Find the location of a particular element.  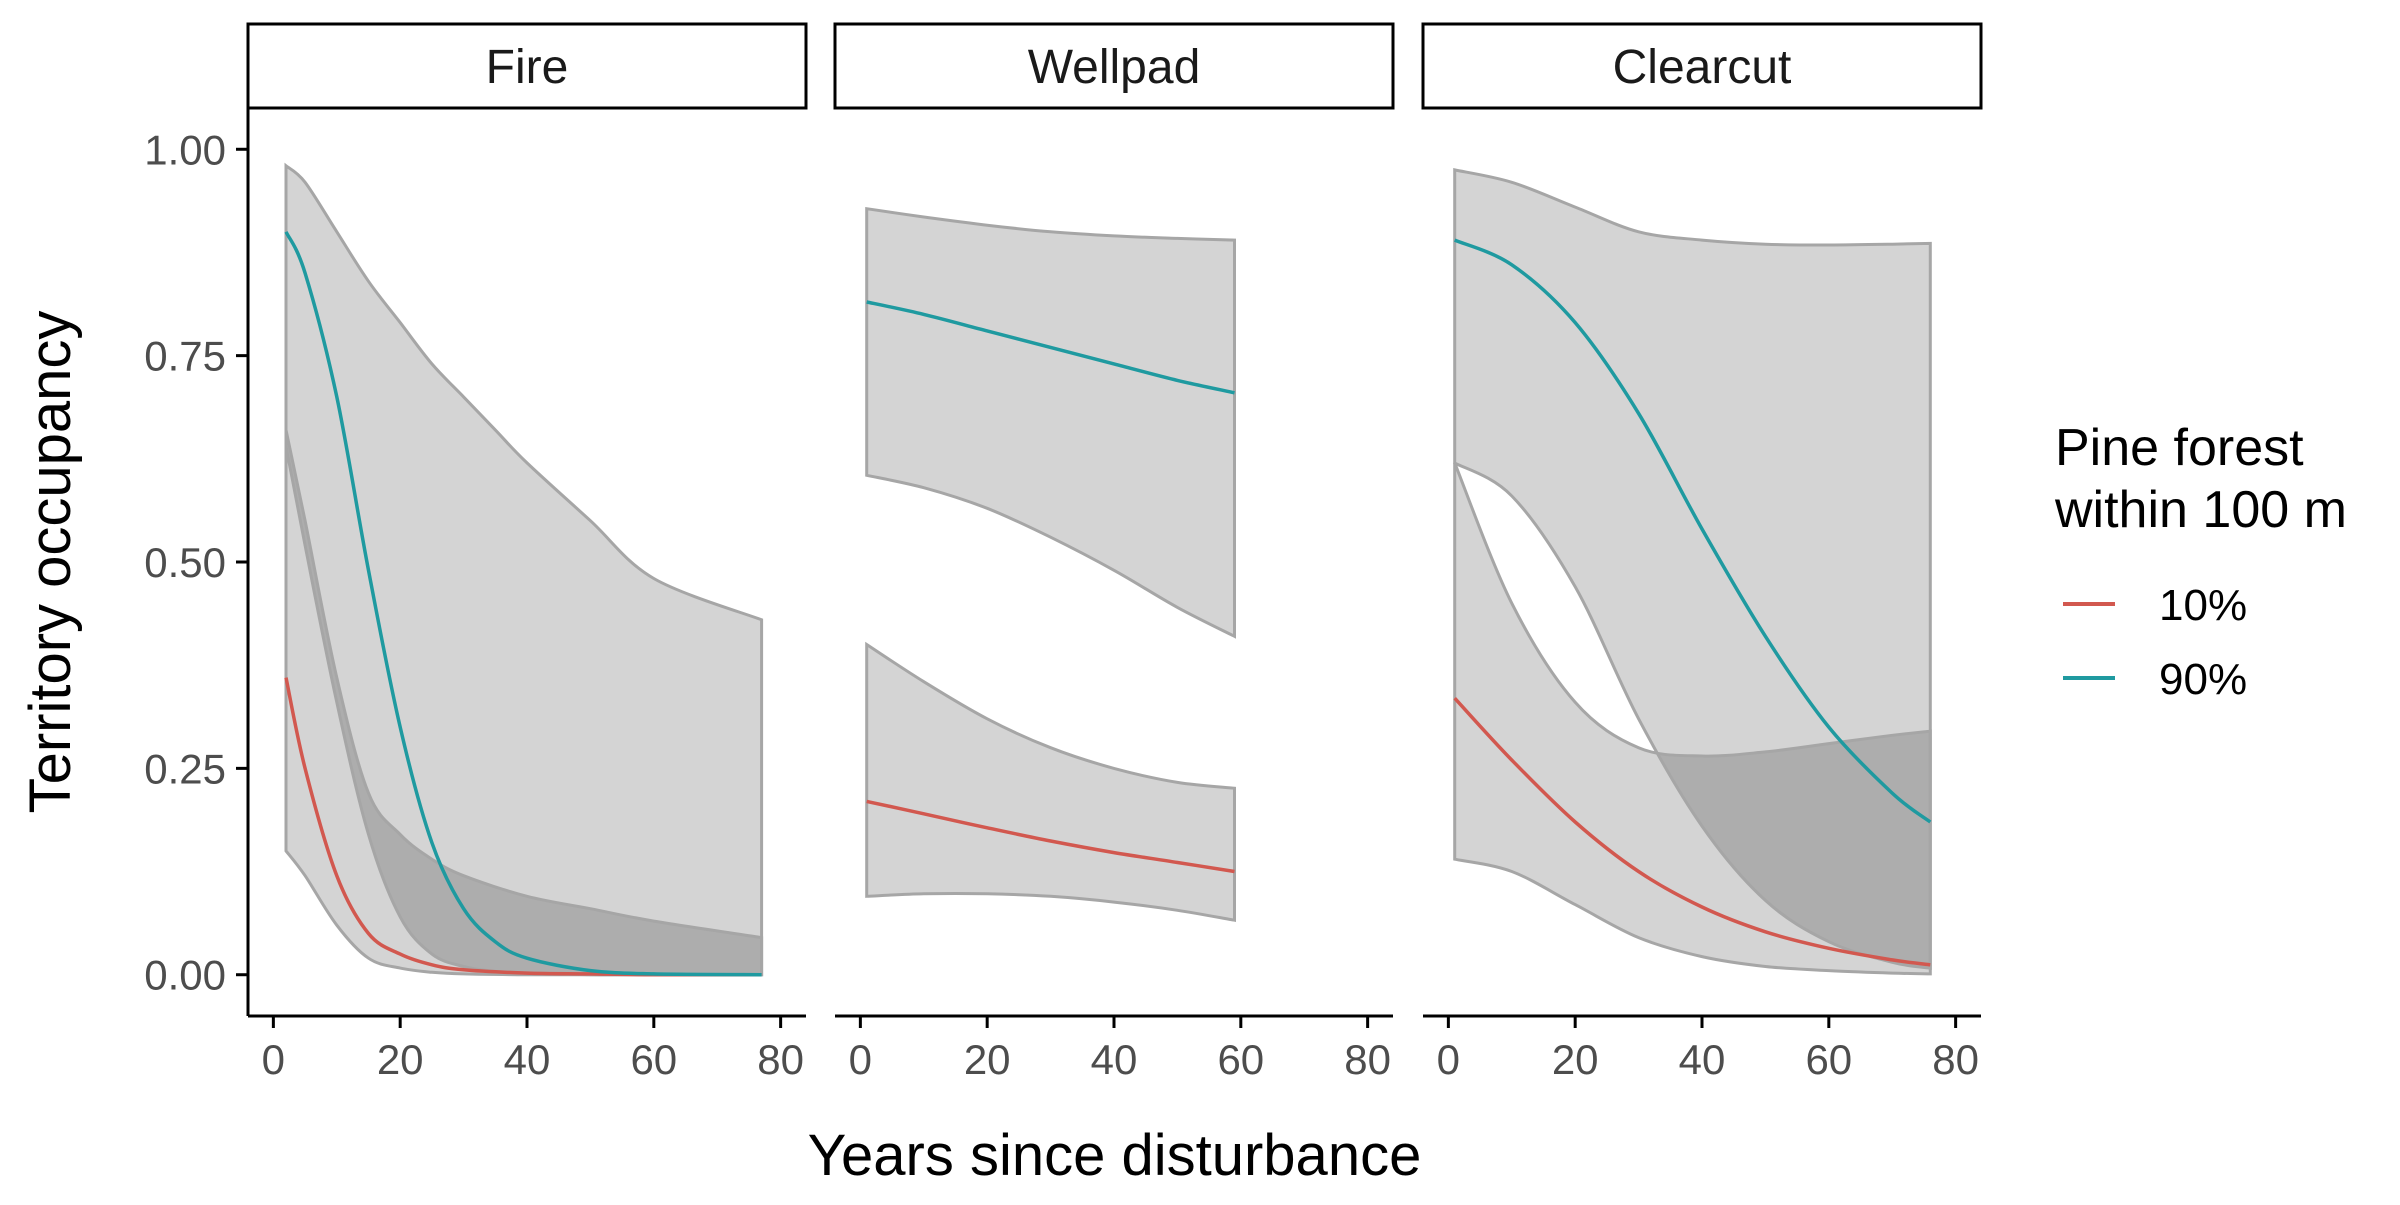

x-tick-label-clearcut-60: 60 is located at coordinates (1828, 1059).